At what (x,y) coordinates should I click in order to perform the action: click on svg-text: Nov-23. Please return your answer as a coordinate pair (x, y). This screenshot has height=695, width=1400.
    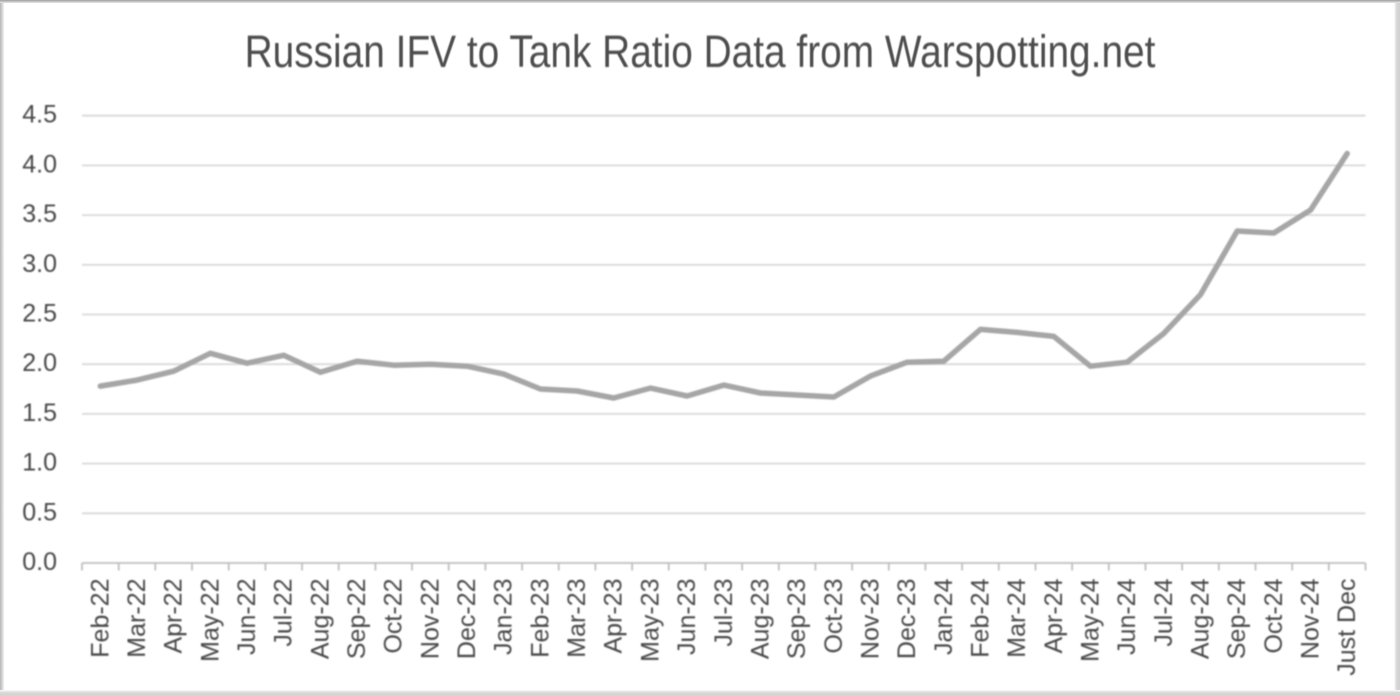
    Looking at the image, I should click on (870, 619).